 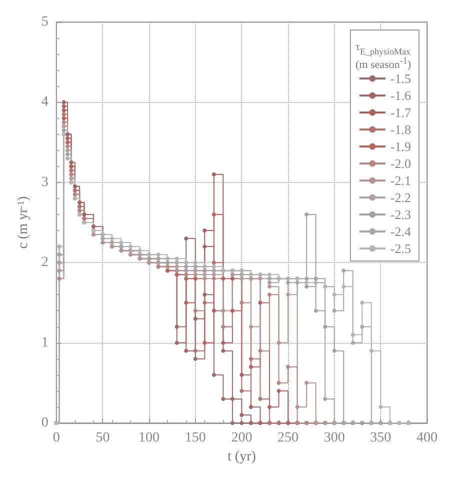 I want to click on legend-label: -1.9, so click(x=401, y=146).